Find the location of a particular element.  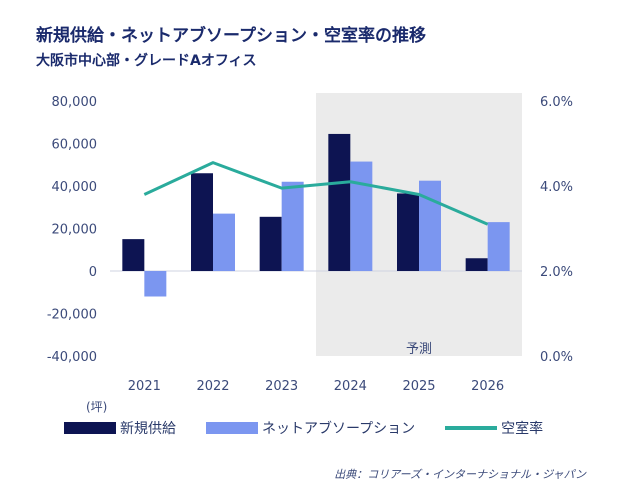

chart-title: 新規供給・ネットアブソープション・空室率の推移 is located at coordinates (231, 36).